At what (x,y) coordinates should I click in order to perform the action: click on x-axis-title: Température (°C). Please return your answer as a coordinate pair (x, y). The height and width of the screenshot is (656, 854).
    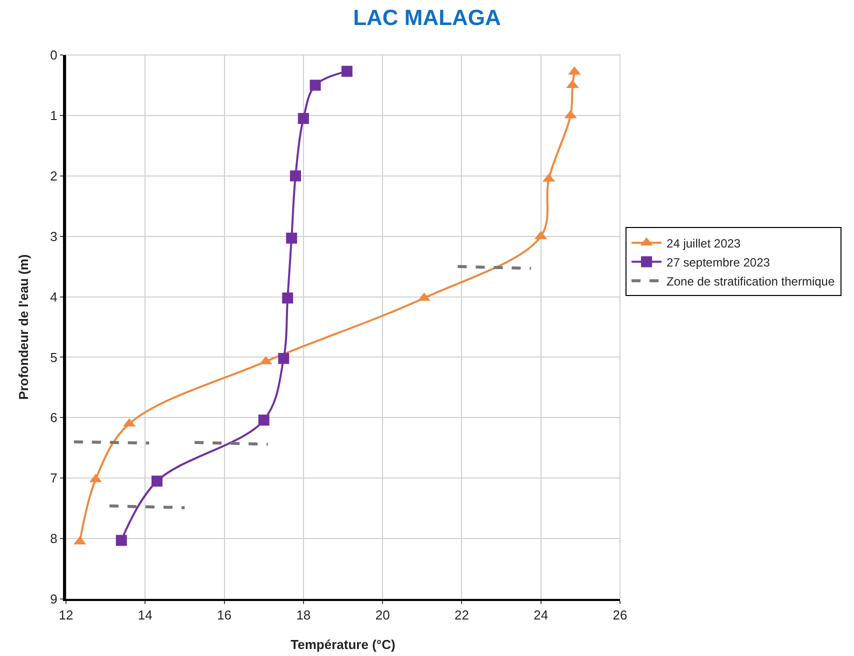
    Looking at the image, I should click on (343, 644).